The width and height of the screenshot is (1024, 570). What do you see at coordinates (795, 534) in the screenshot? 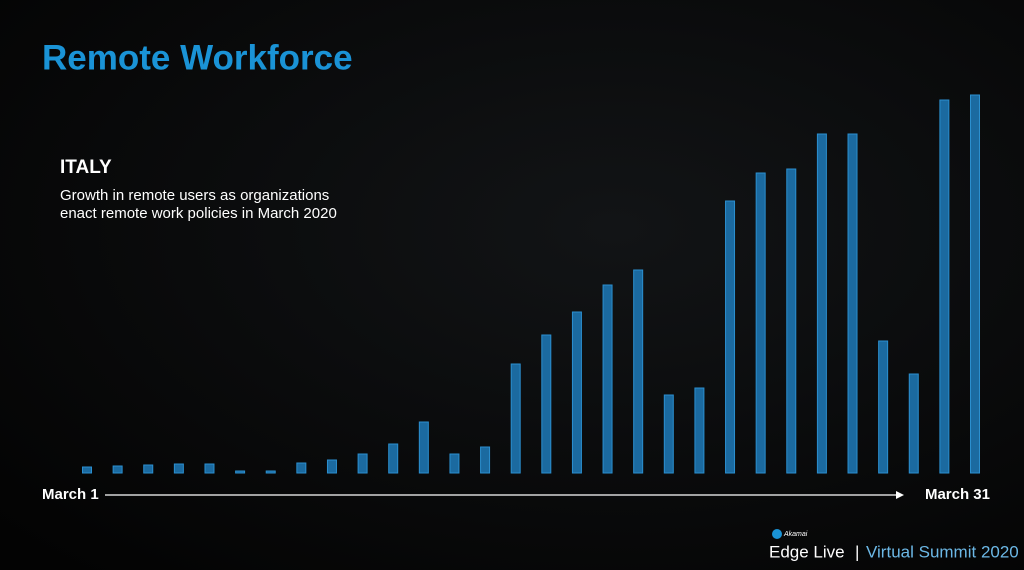
I see `logo-text: Akamai` at bounding box center [795, 534].